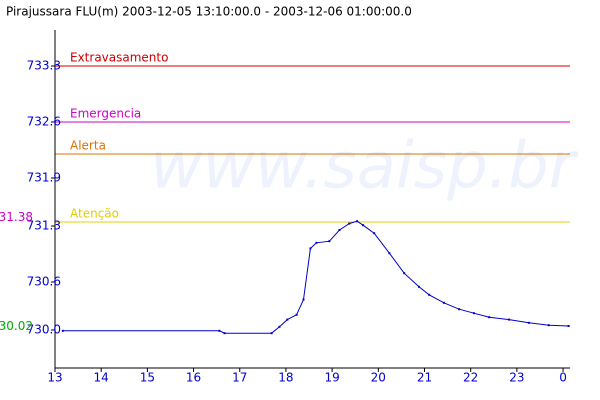 The height and width of the screenshot is (400, 600). Describe the element at coordinates (105, 114) in the screenshot. I see `threshold-label: Emergencia` at that location.